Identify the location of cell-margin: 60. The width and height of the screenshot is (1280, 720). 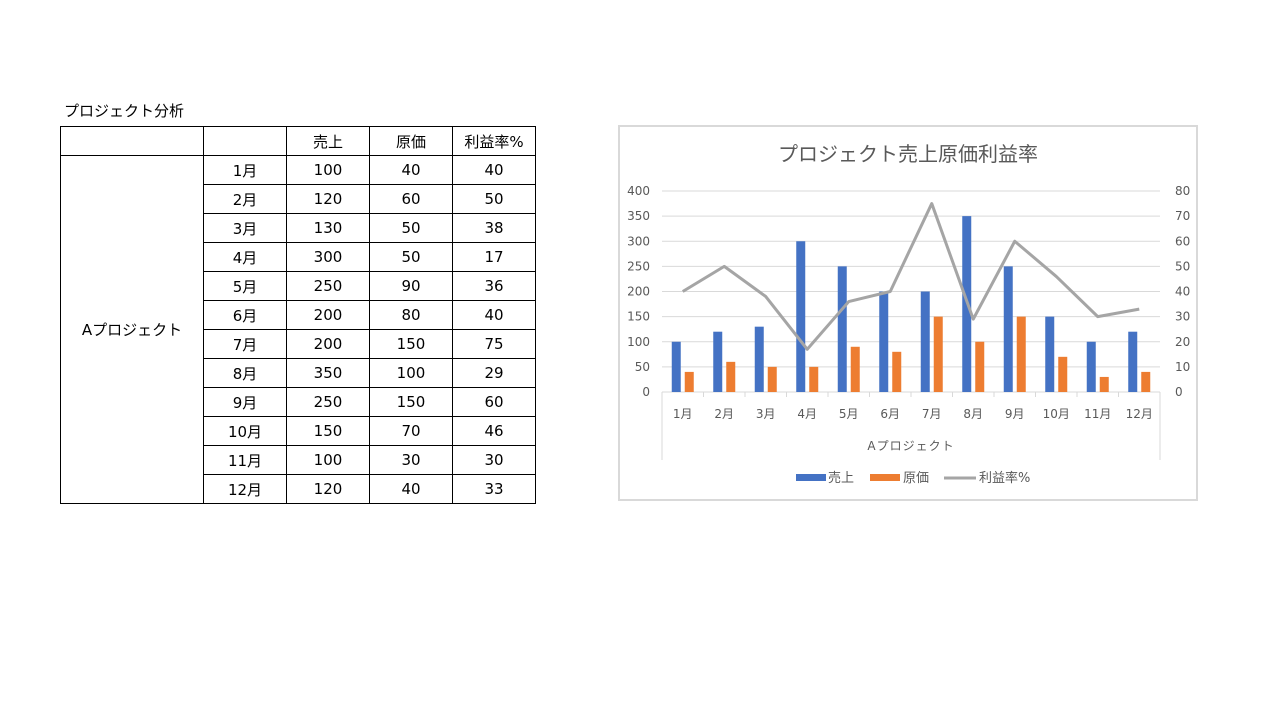
(494, 402).